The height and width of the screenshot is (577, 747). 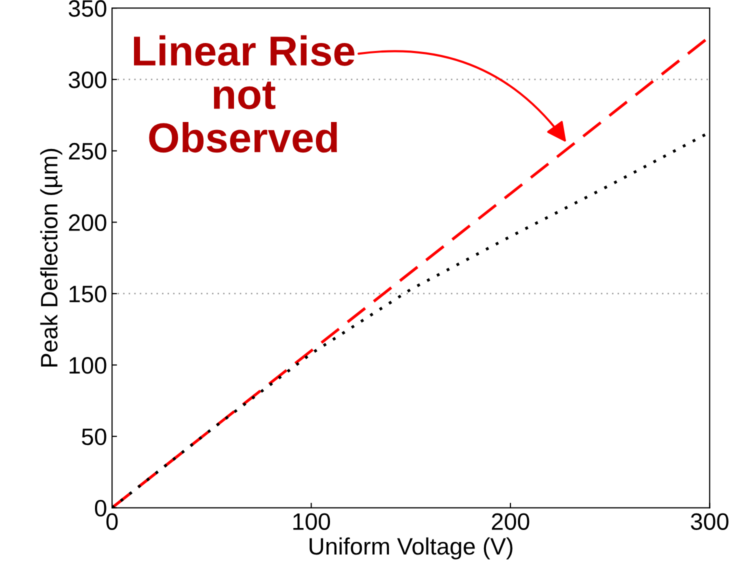 What do you see at coordinates (51, 257) in the screenshot?
I see `y-axis-title: Peak Deflection (µm)` at bounding box center [51, 257].